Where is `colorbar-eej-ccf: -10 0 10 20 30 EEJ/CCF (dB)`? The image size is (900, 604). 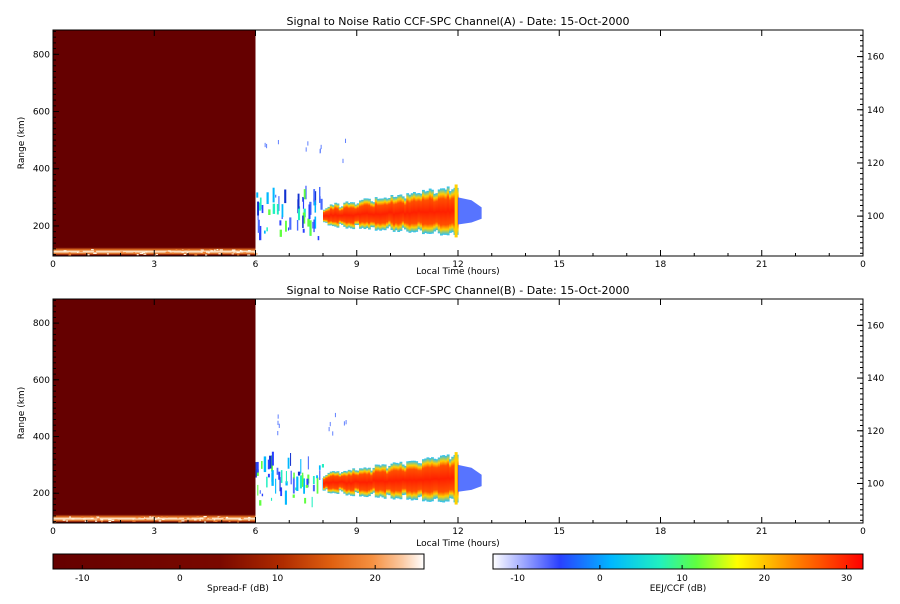
colorbar-eej-ccf: -10 0 10 20 30 EEJ/CCF (dB) is located at coordinates (678, 573).